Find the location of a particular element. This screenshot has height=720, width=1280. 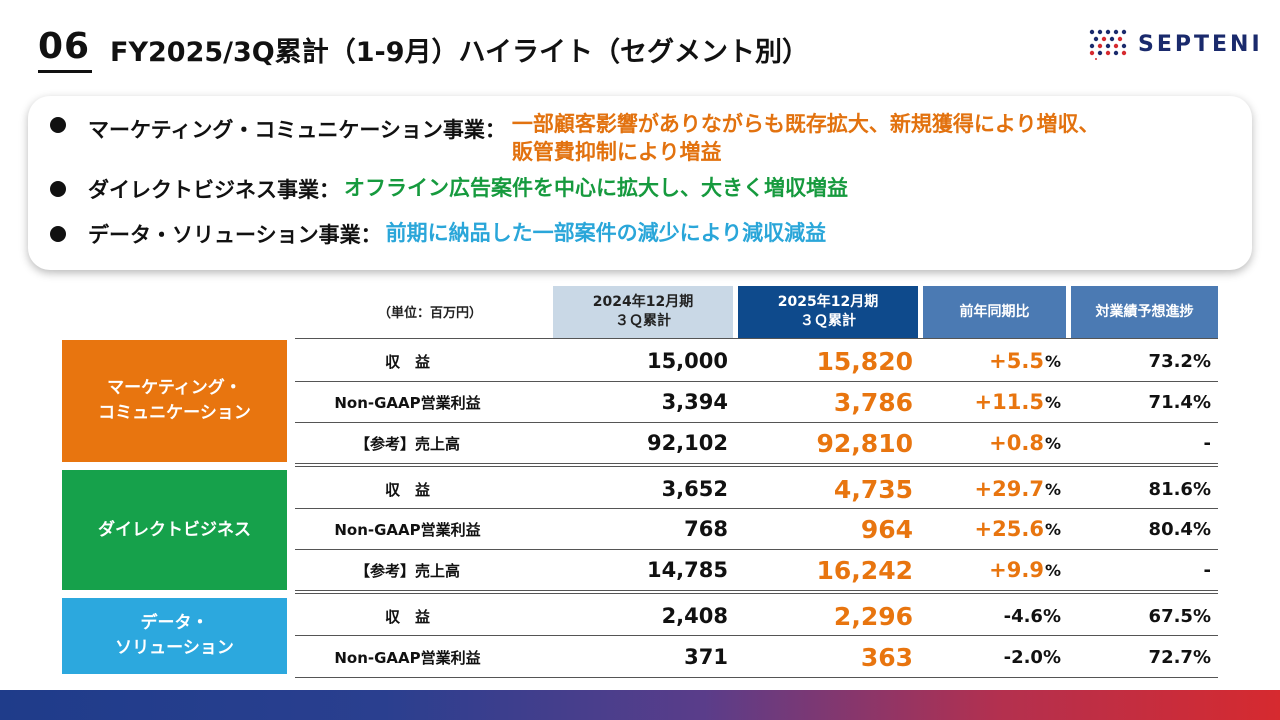

segment-name: ダイレクトビジネス is located at coordinates (174, 529).